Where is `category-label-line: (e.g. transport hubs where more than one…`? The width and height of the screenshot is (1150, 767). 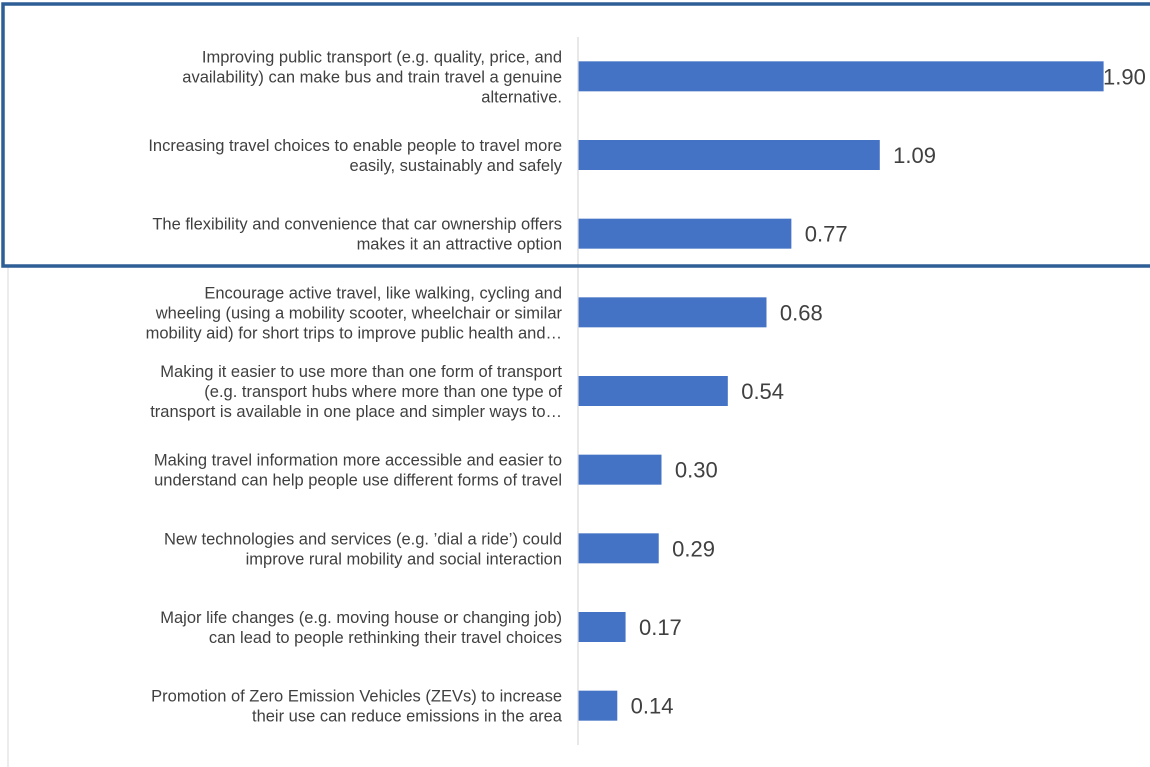 category-label-line: (e.g. transport hubs where more than one… is located at coordinates (383, 392).